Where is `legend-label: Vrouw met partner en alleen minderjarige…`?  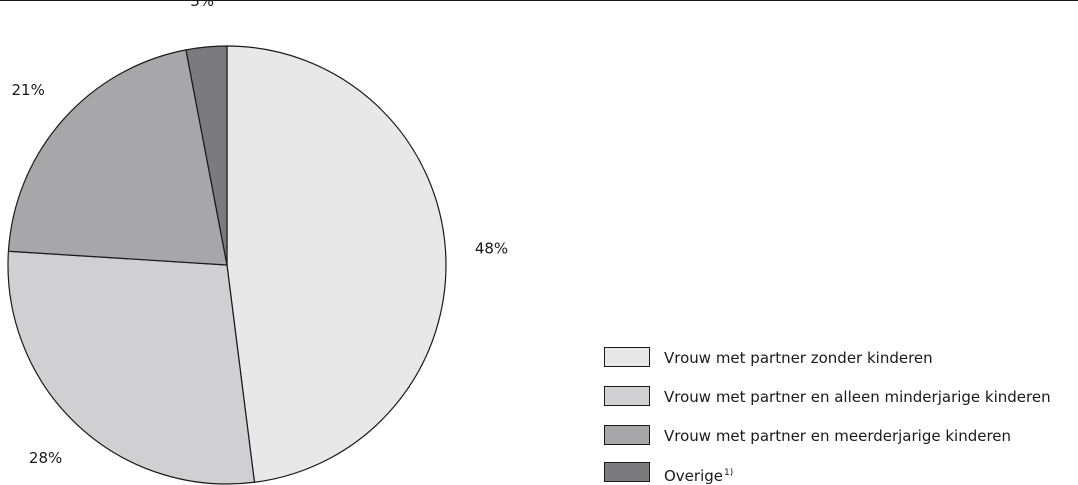 legend-label: Vrouw met partner en alleen minderjarige… is located at coordinates (857, 397).